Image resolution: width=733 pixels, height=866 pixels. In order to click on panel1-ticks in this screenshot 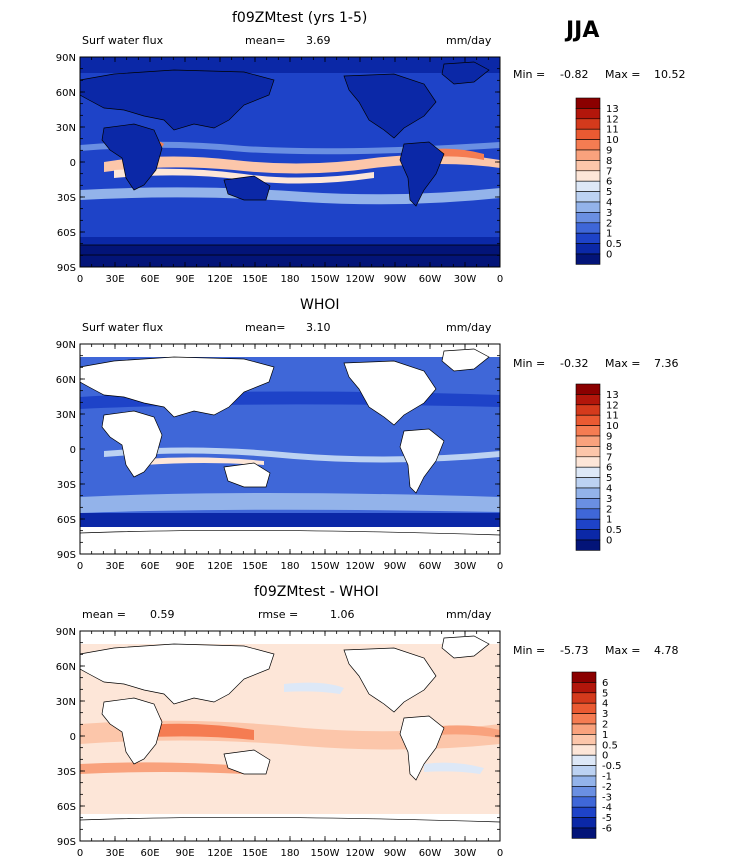, I will do `click(290, 162)`.